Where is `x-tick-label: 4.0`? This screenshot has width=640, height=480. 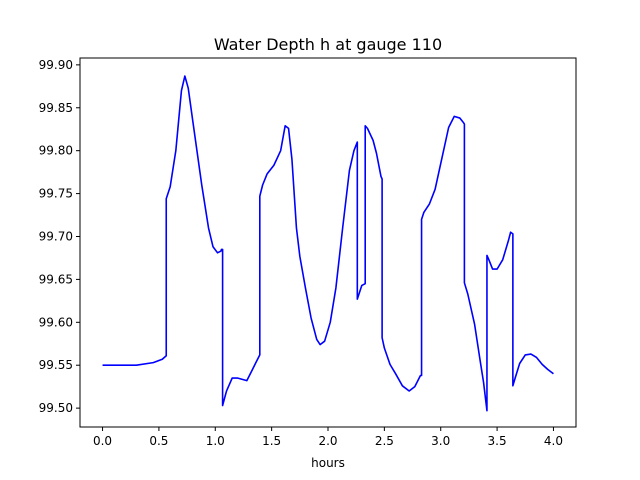
x-tick-label: 4.0 is located at coordinates (553, 441).